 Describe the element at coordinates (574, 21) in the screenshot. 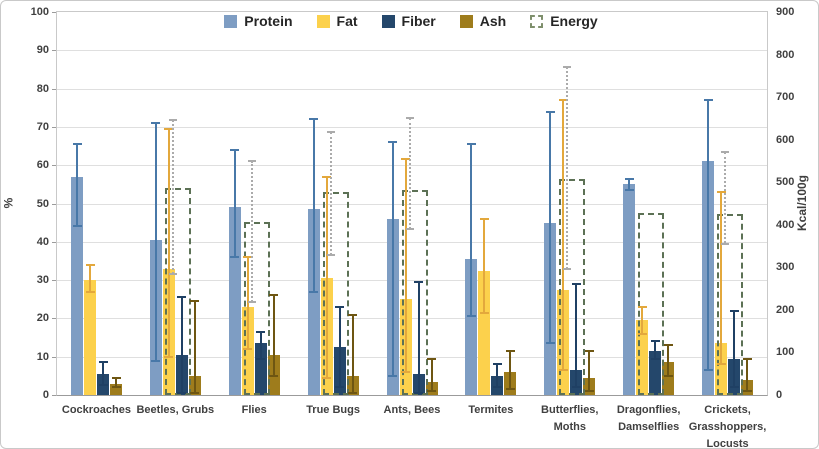

I see `legend-label-energy: Energy` at that location.